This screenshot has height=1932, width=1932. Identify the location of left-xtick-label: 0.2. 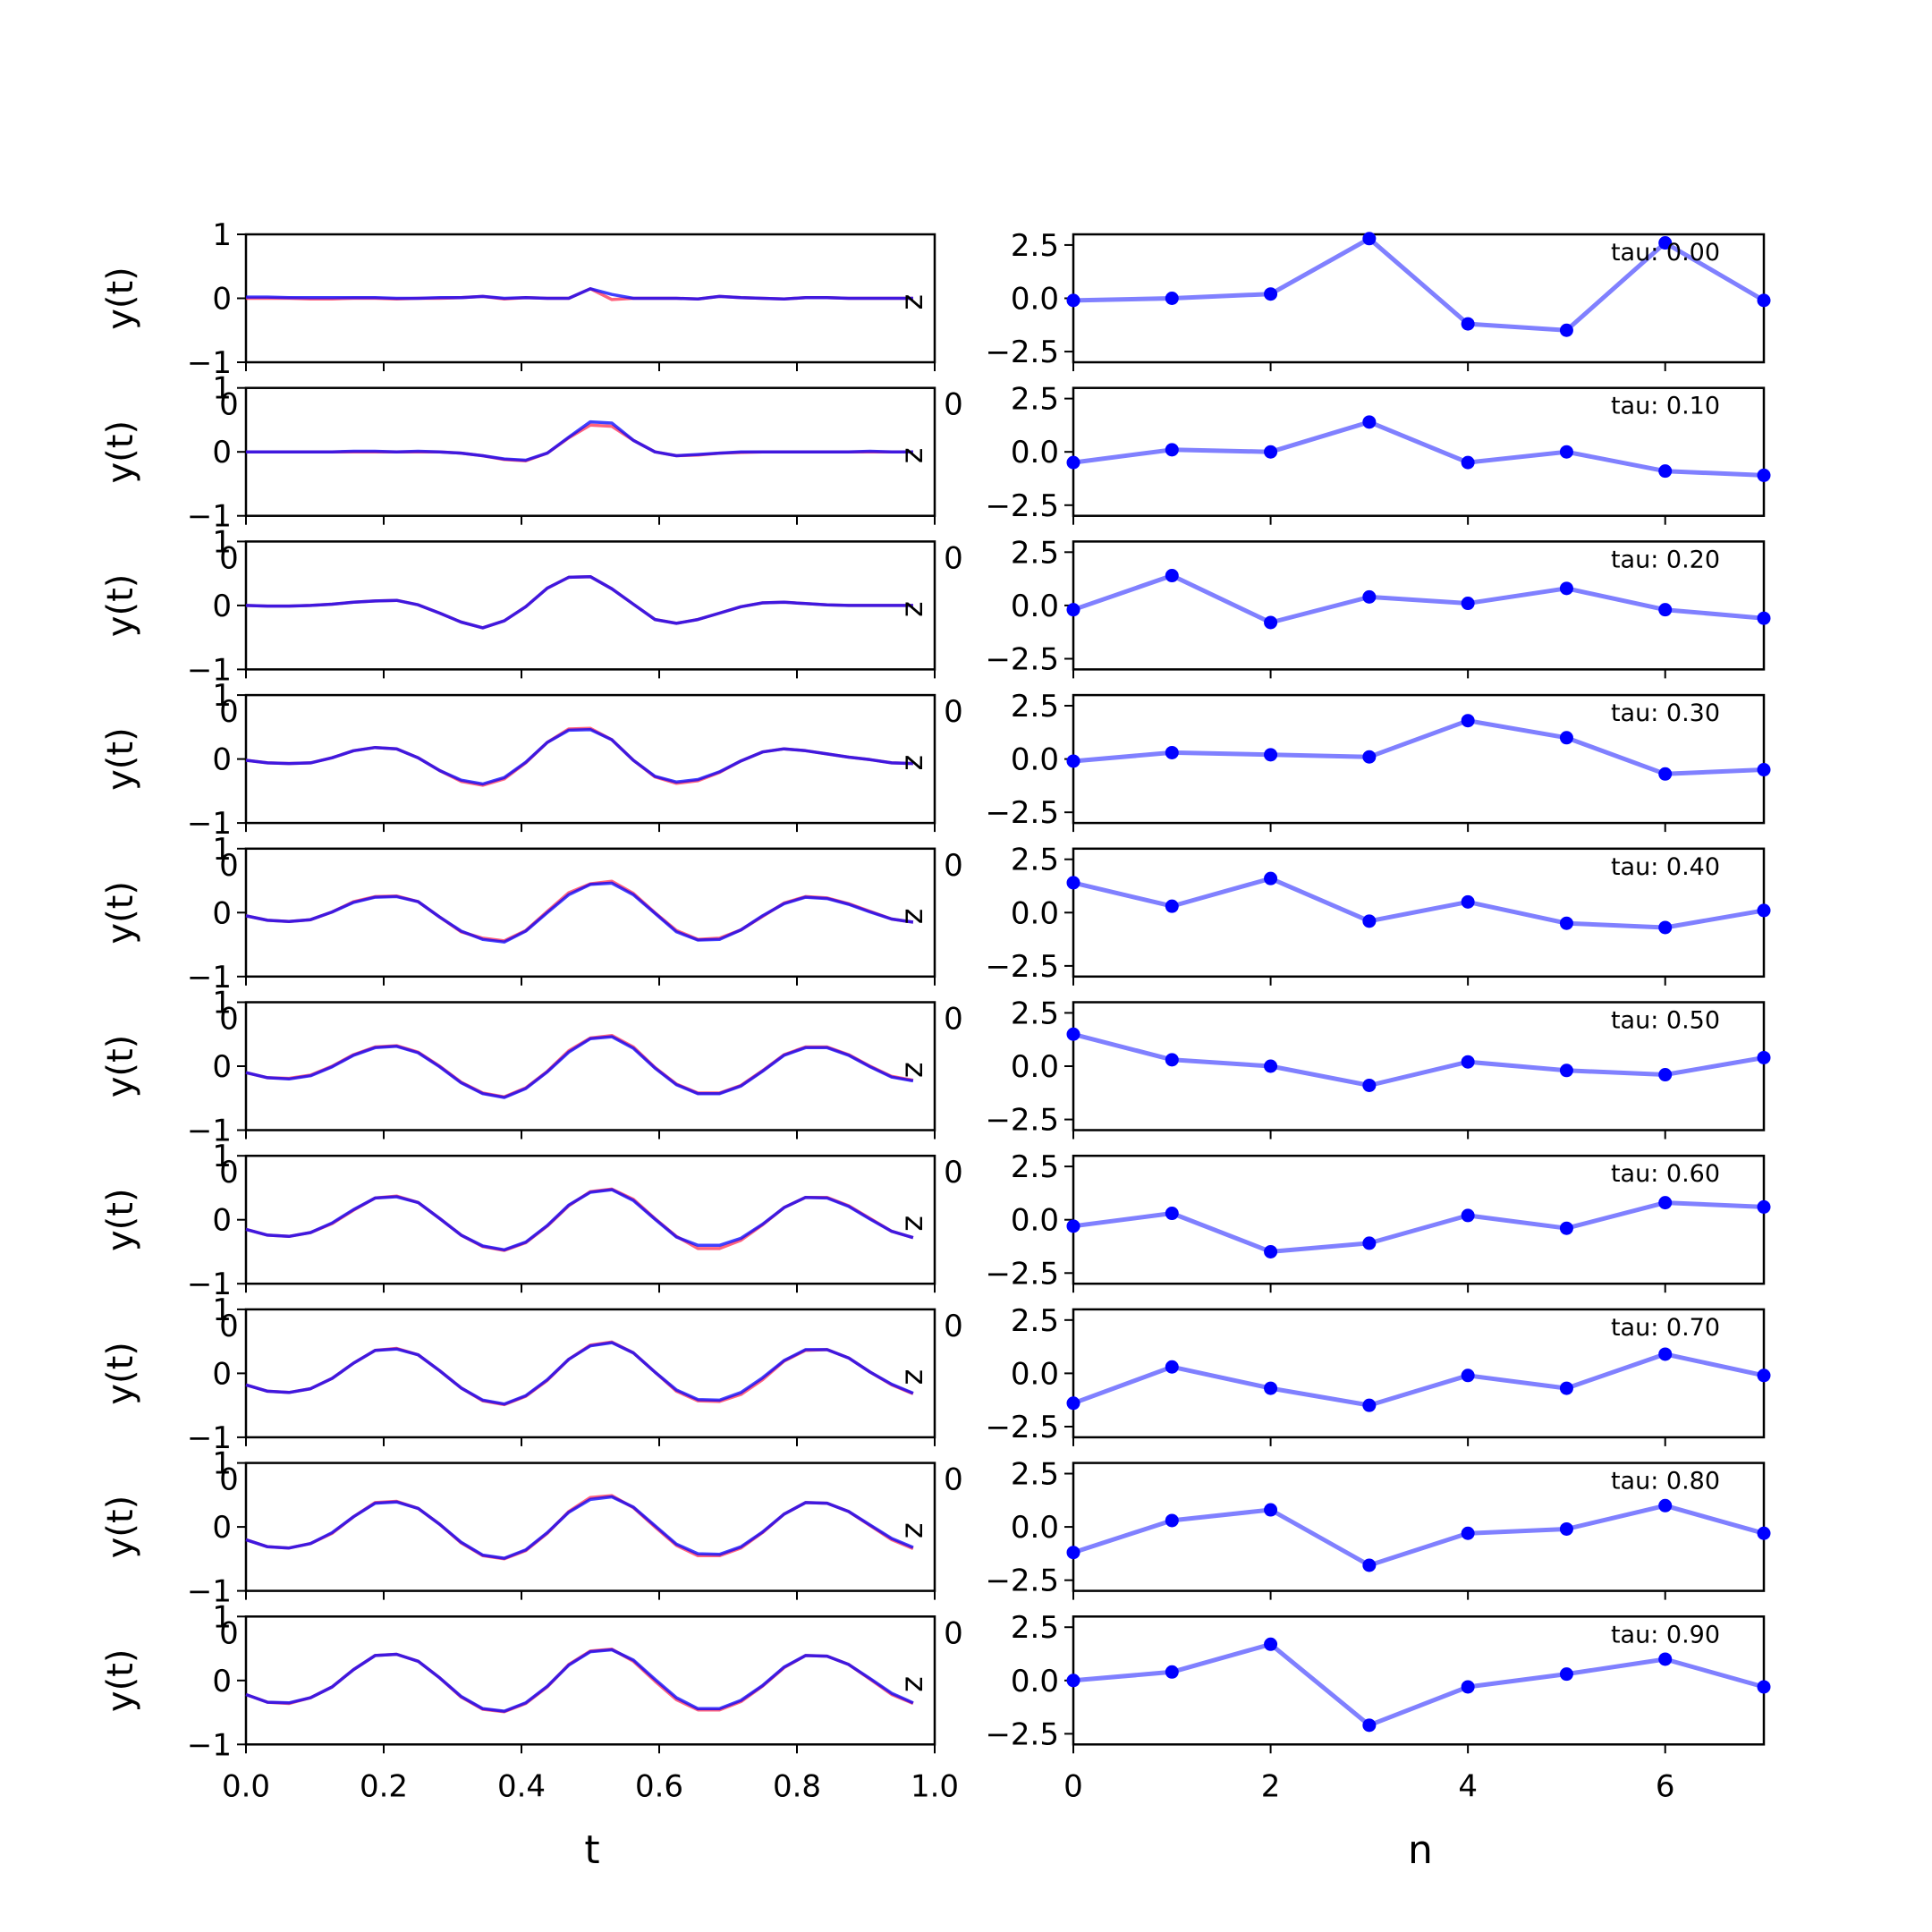
(384, 1786).